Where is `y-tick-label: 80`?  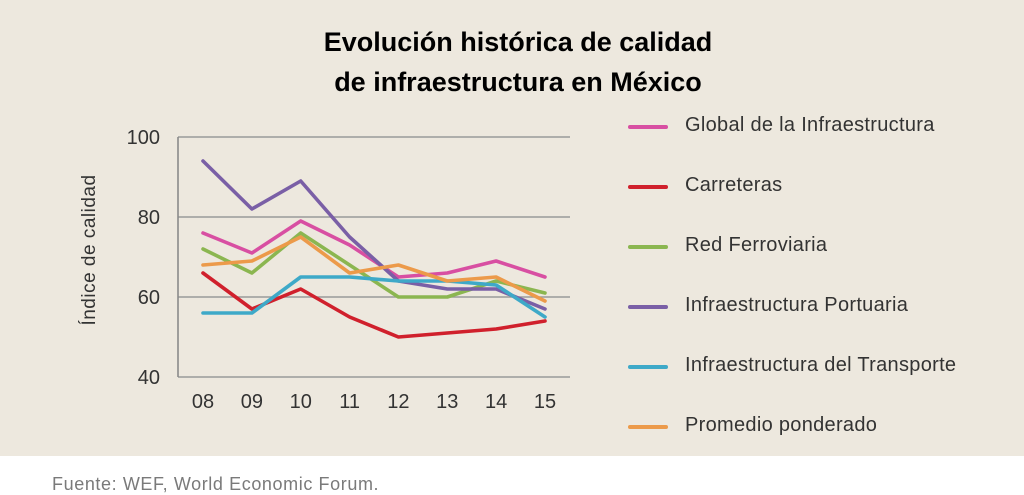 y-tick-label: 80 is located at coordinates (149, 218).